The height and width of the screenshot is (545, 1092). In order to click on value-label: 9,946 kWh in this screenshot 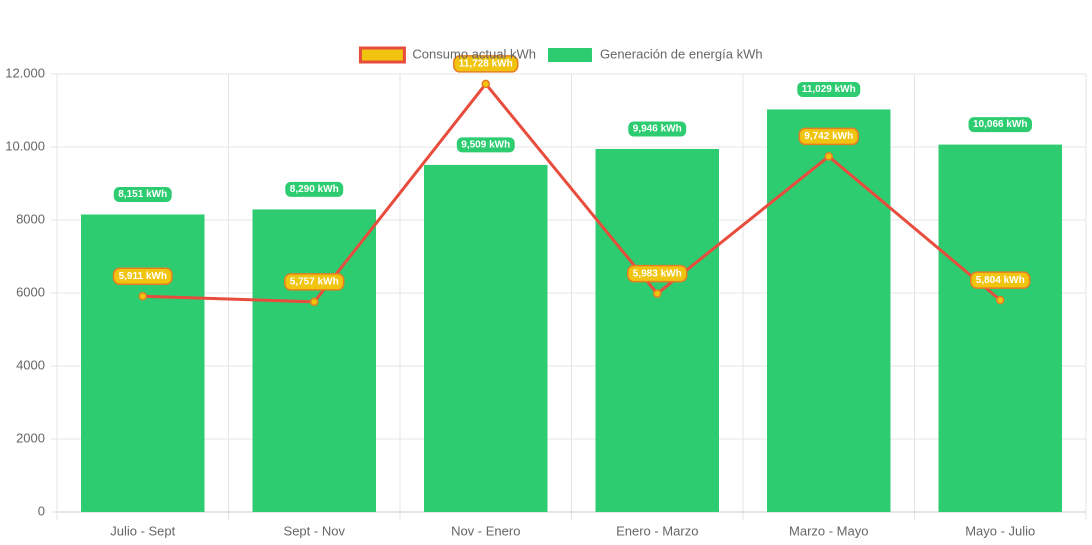, I will do `click(657, 129)`.